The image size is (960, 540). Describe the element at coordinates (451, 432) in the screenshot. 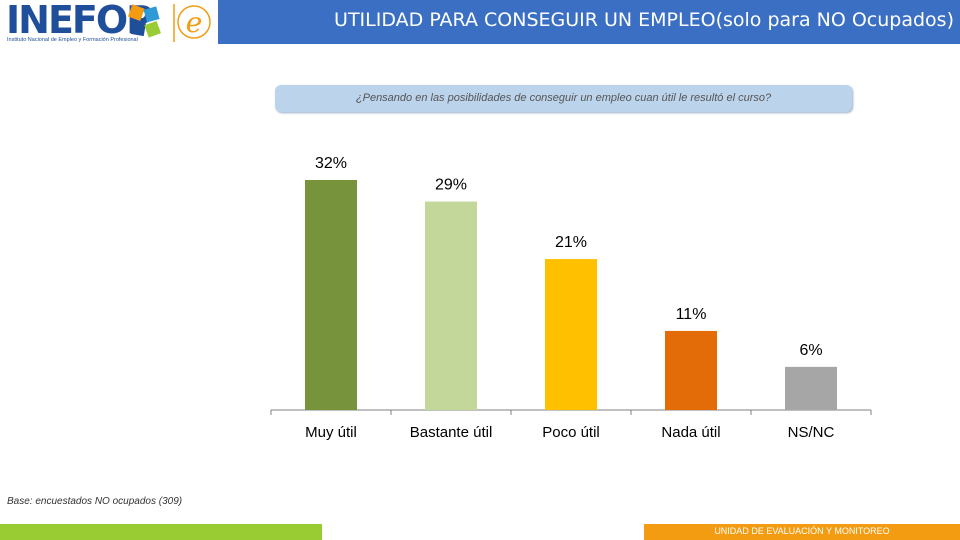

I see `category-label-1: Bastante útil` at that location.